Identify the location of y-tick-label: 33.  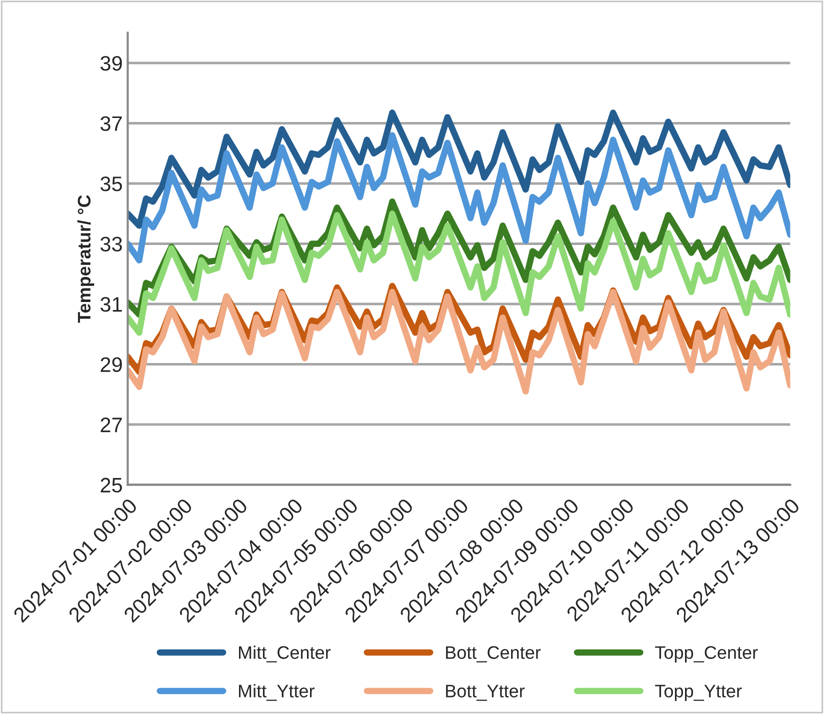
(111, 244).